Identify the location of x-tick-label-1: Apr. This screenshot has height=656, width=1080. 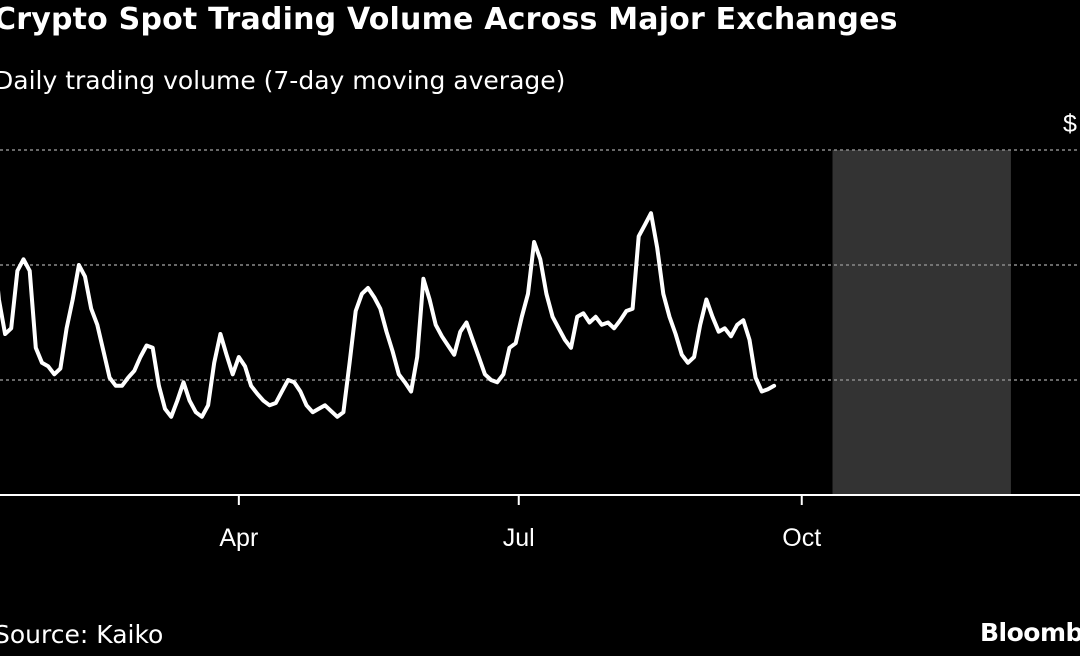
(238, 538).